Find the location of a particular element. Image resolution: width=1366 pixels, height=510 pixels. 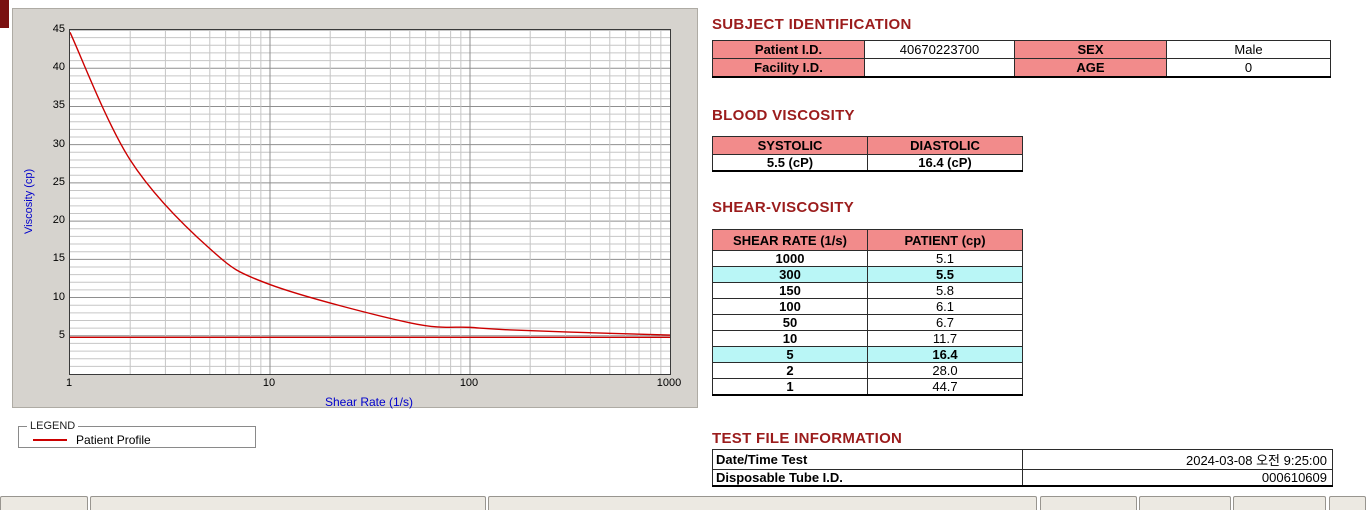

patient-cp-cell: 11.7 is located at coordinates (945, 338).